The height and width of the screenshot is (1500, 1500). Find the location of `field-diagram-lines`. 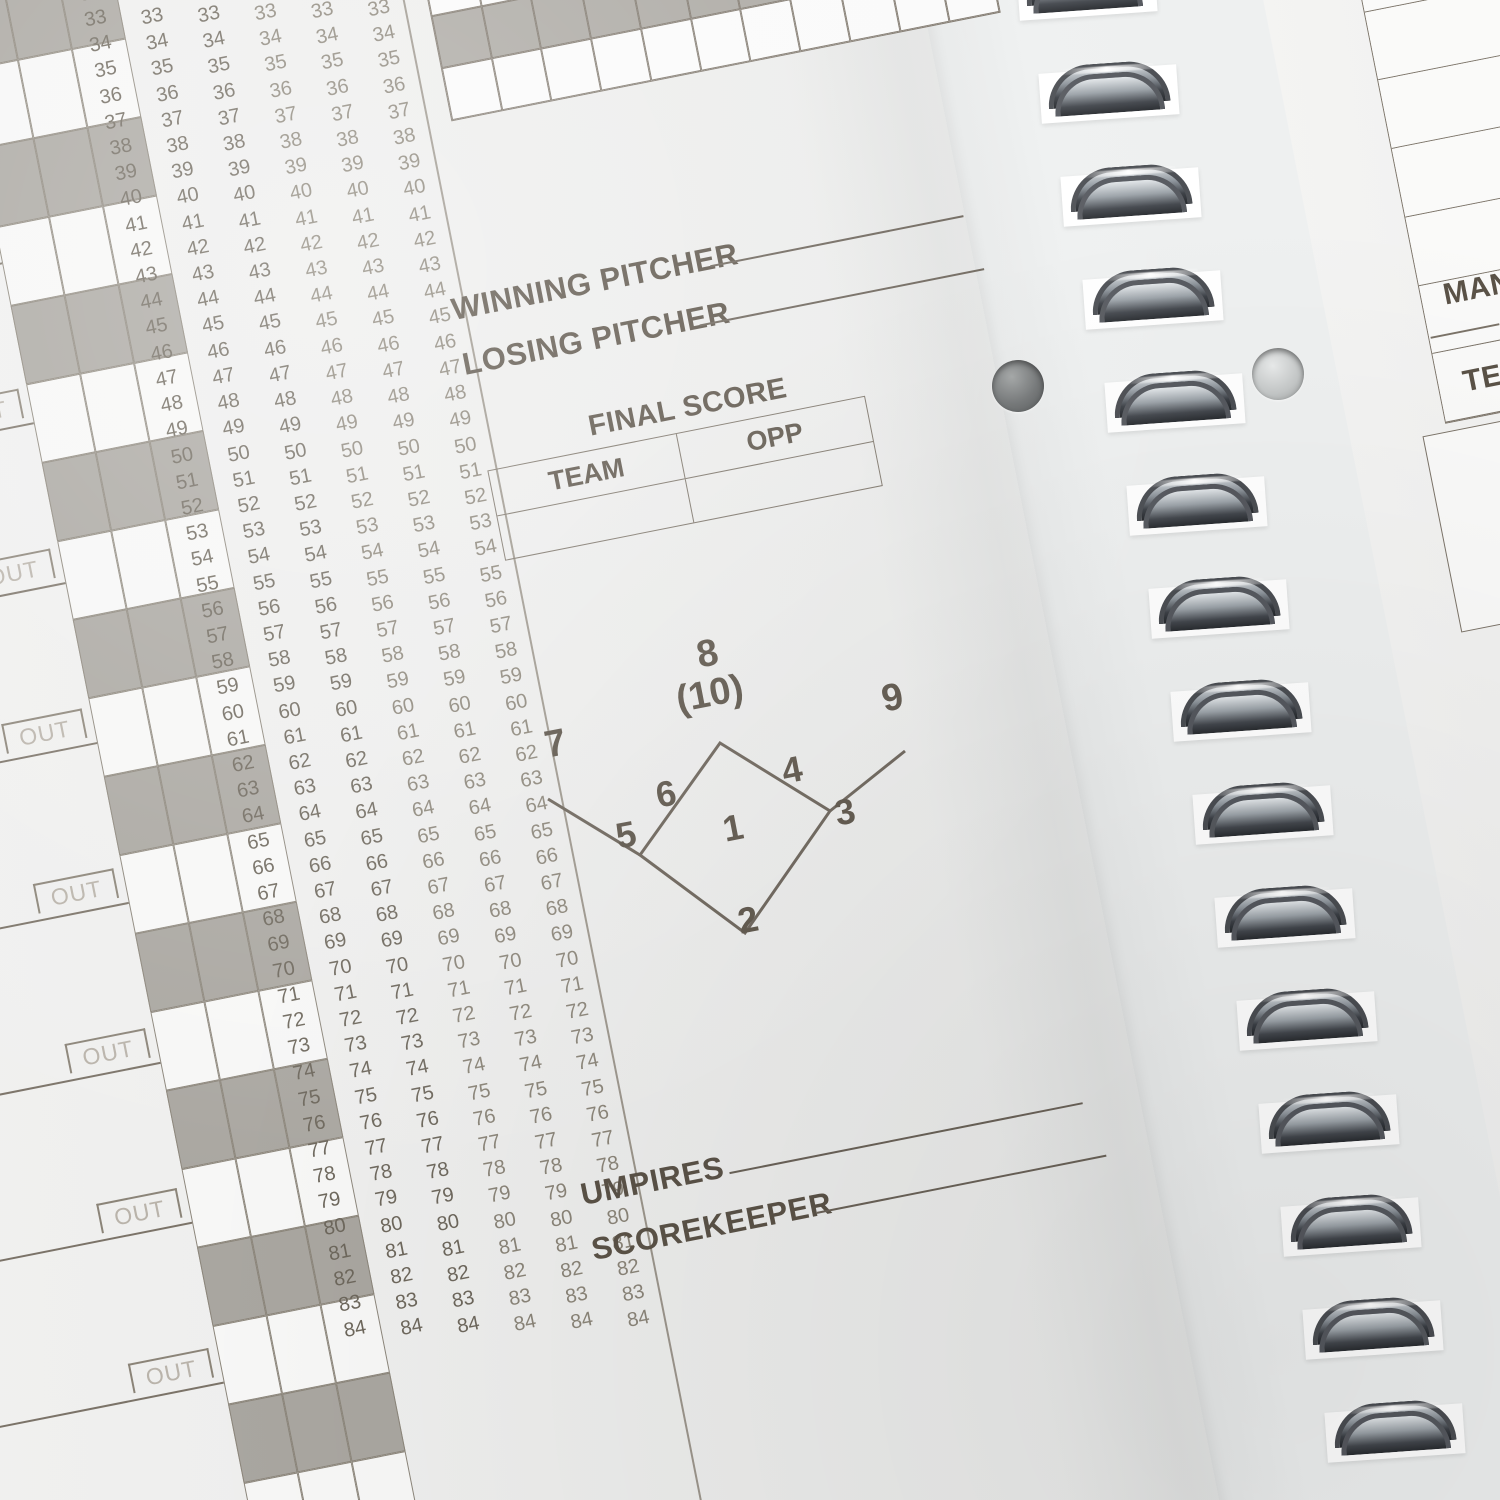

field-diagram-lines is located at coordinates (726, 838).